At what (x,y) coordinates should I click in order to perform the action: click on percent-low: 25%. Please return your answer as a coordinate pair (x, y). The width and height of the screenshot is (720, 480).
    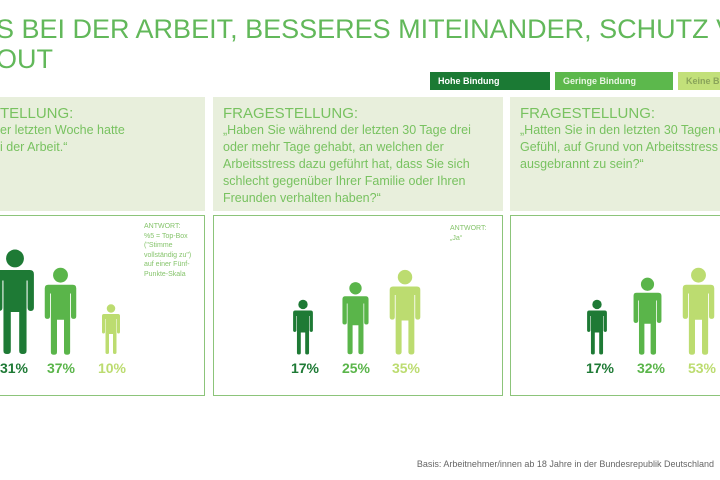
    Looking at the image, I should click on (356, 368).